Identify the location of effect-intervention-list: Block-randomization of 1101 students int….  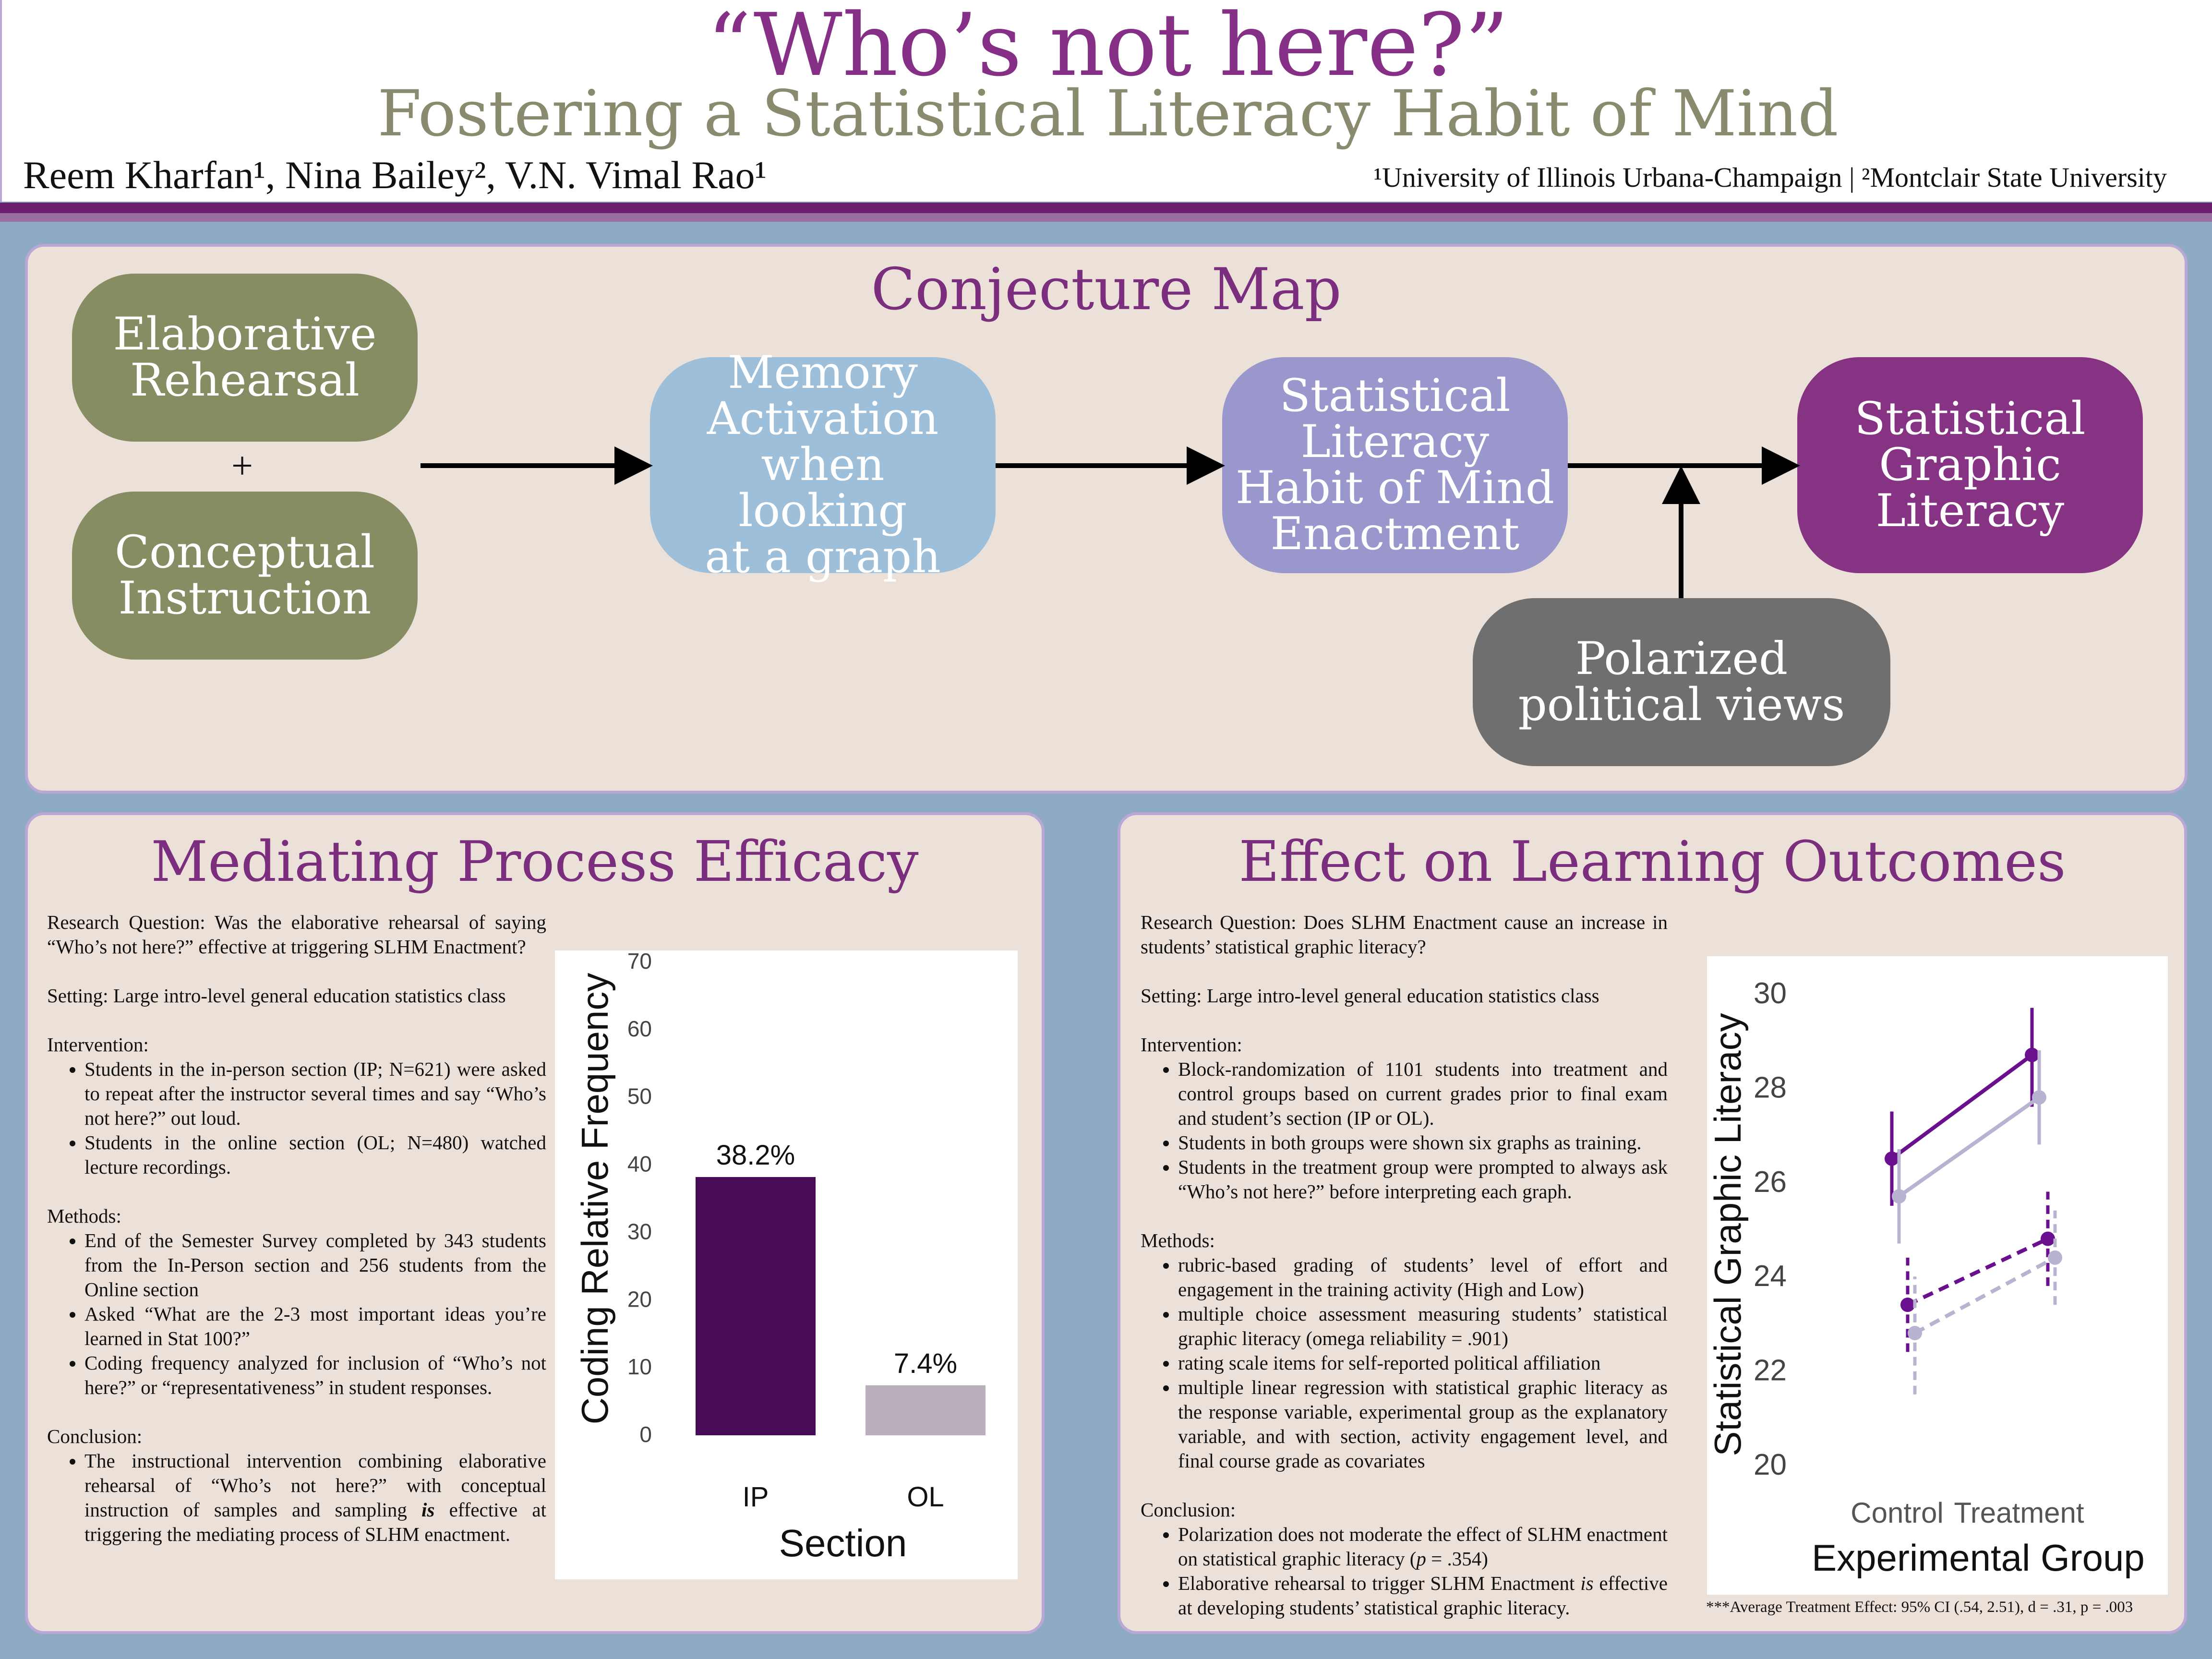
(1404, 1130).